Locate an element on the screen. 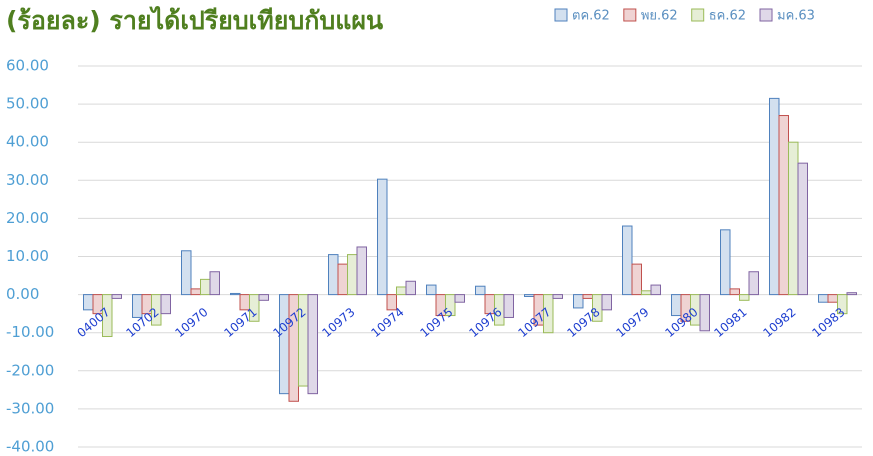 This screenshot has width=873, height=456. x-tick-label: 10973 is located at coordinates (338, 322).